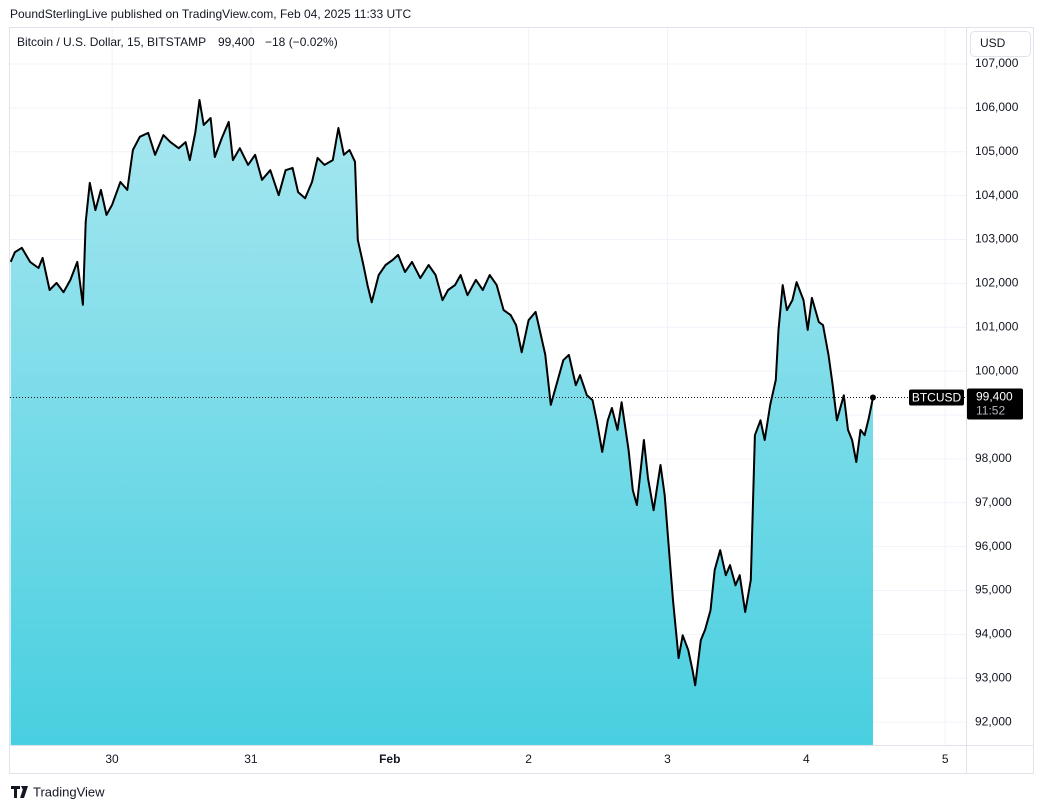  I want to click on symbol: Bitcoin / U.S. Dollar, 15, BITSTAMP, so click(111, 42).